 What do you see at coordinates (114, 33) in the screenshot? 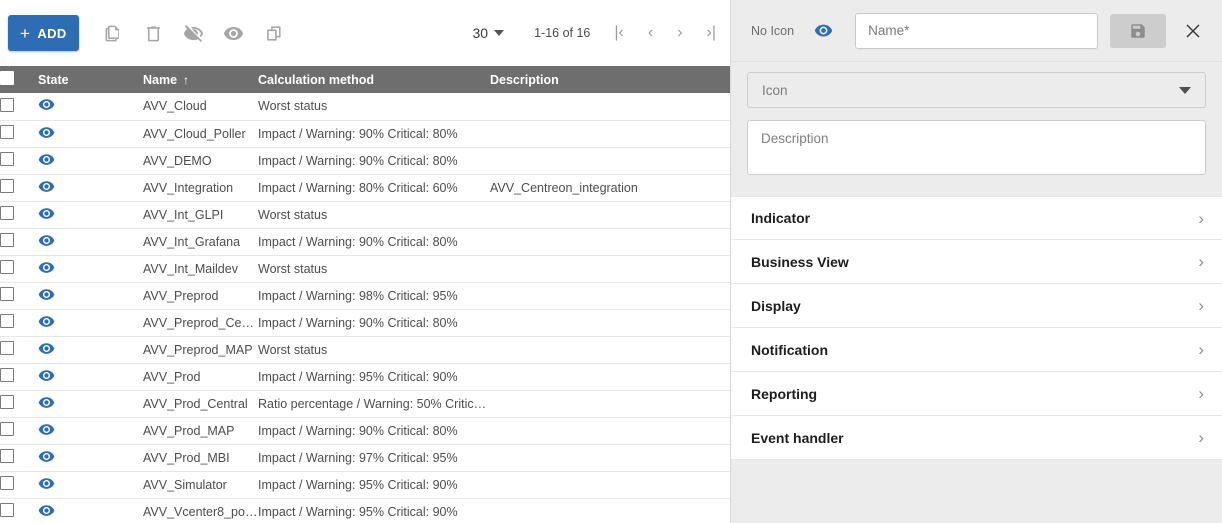
I see `duplicate-icon` at bounding box center [114, 33].